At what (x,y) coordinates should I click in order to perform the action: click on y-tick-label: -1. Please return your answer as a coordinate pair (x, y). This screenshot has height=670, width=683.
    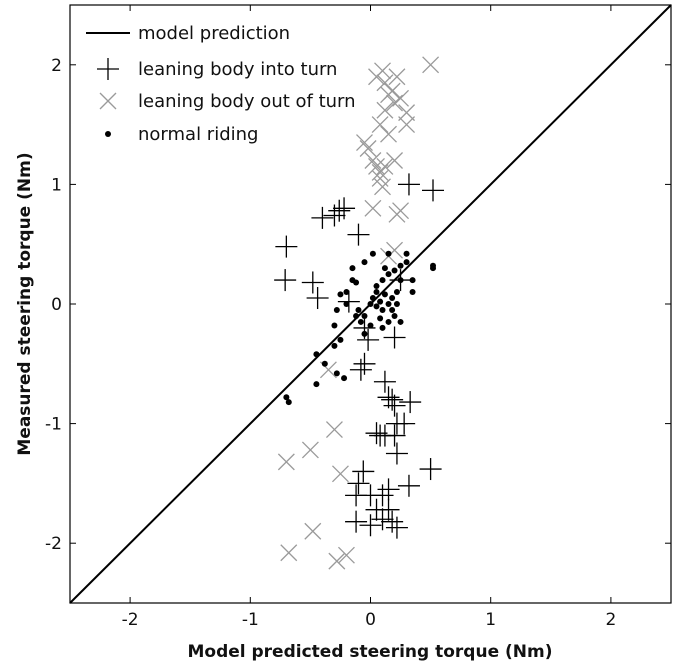
    Looking at the image, I should click on (53, 425).